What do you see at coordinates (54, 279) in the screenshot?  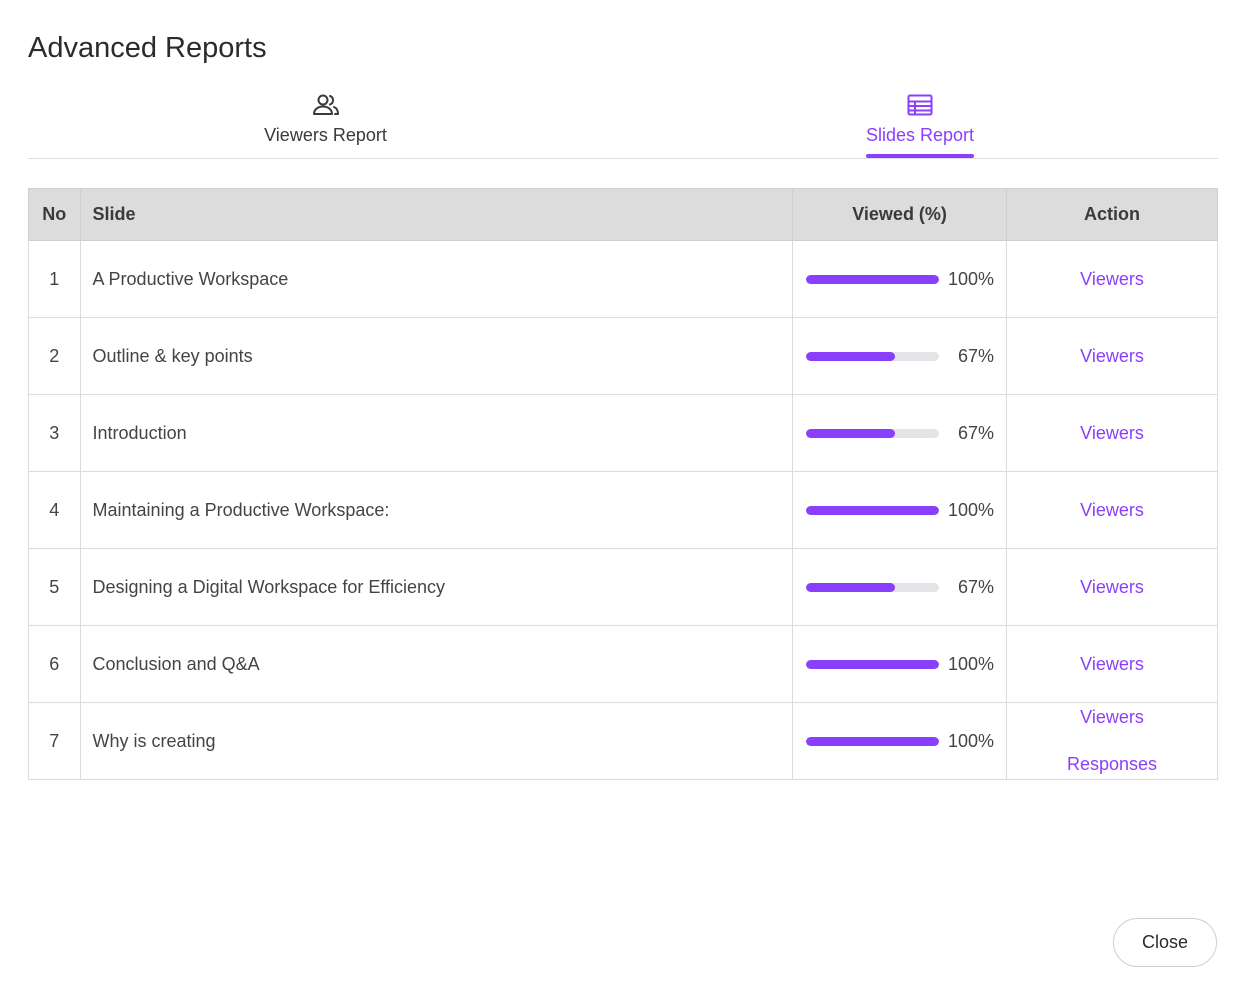 I see `row-number: 1` at bounding box center [54, 279].